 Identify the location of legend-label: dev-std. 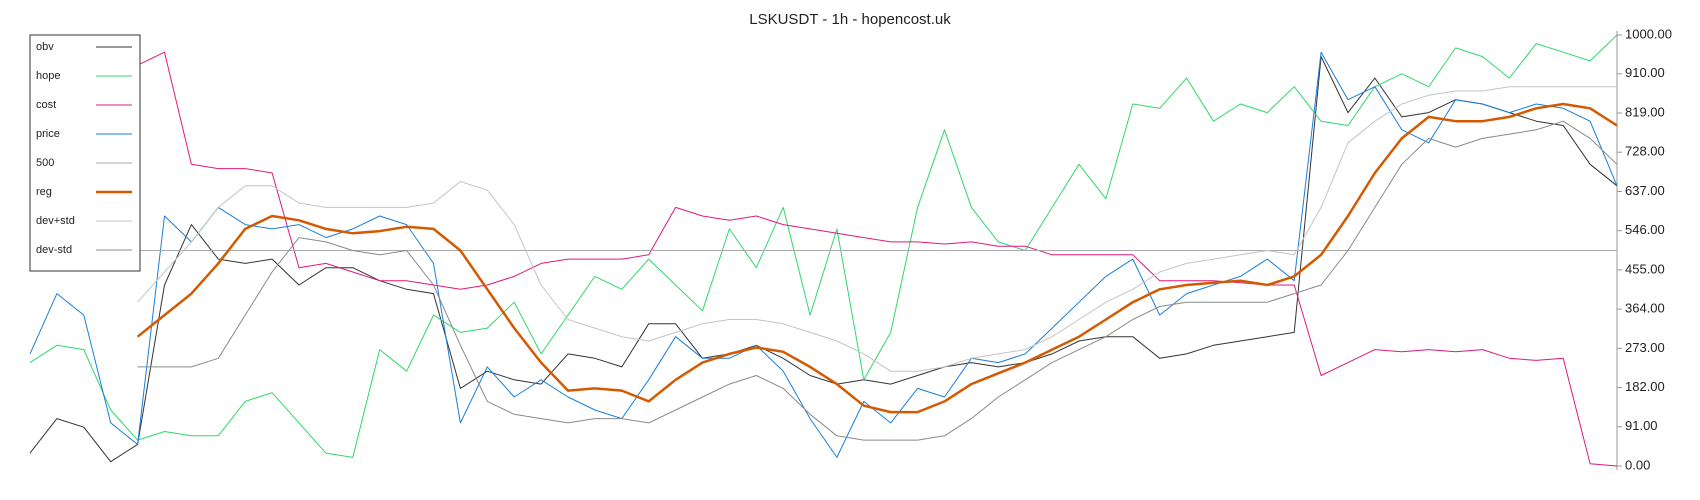
(54, 250).